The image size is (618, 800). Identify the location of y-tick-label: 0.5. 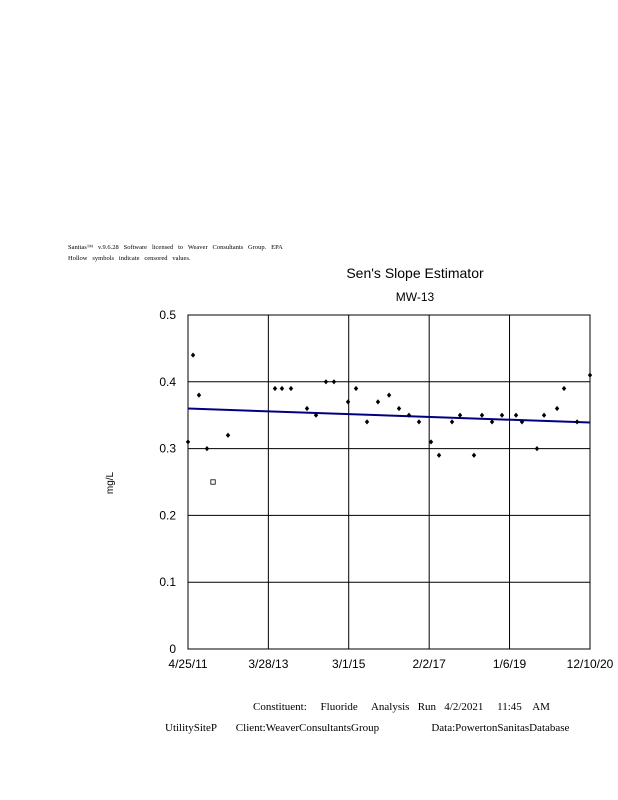
(167, 315).